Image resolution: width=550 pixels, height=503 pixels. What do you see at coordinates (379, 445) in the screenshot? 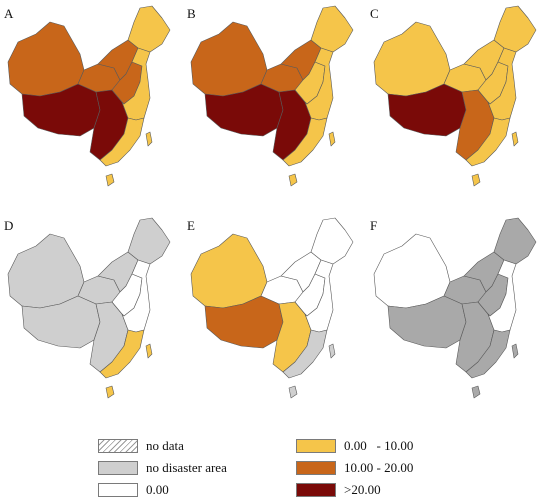
I see `legend-label: 0.00 - 10.00` at bounding box center [379, 445].